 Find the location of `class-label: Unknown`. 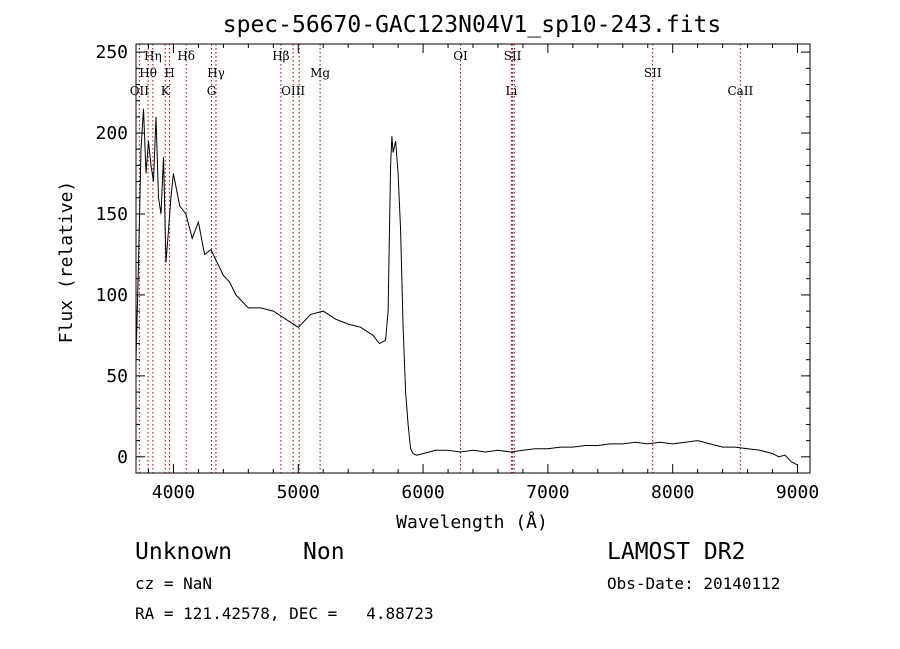

class-label: Unknown is located at coordinates (183, 552).